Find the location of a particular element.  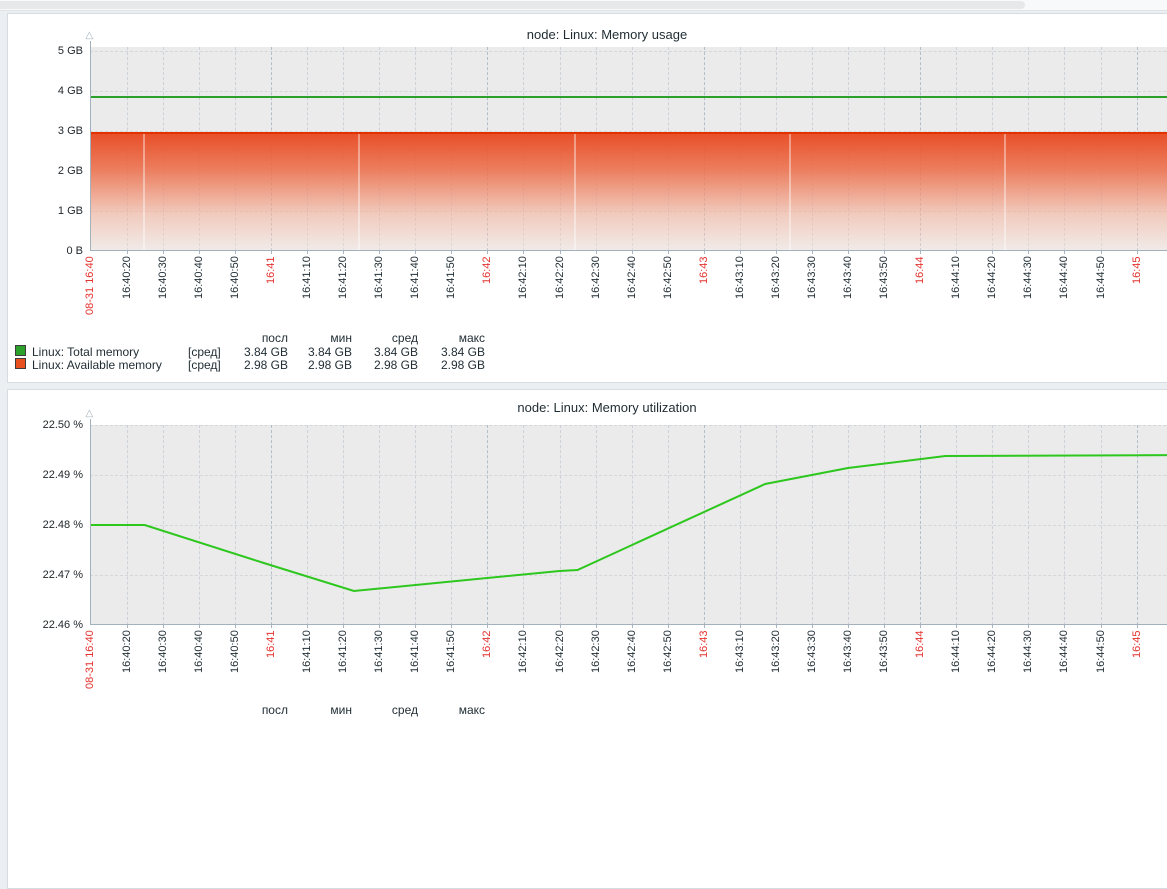

legend-header-cell: макс is located at coordinates (471, 338).